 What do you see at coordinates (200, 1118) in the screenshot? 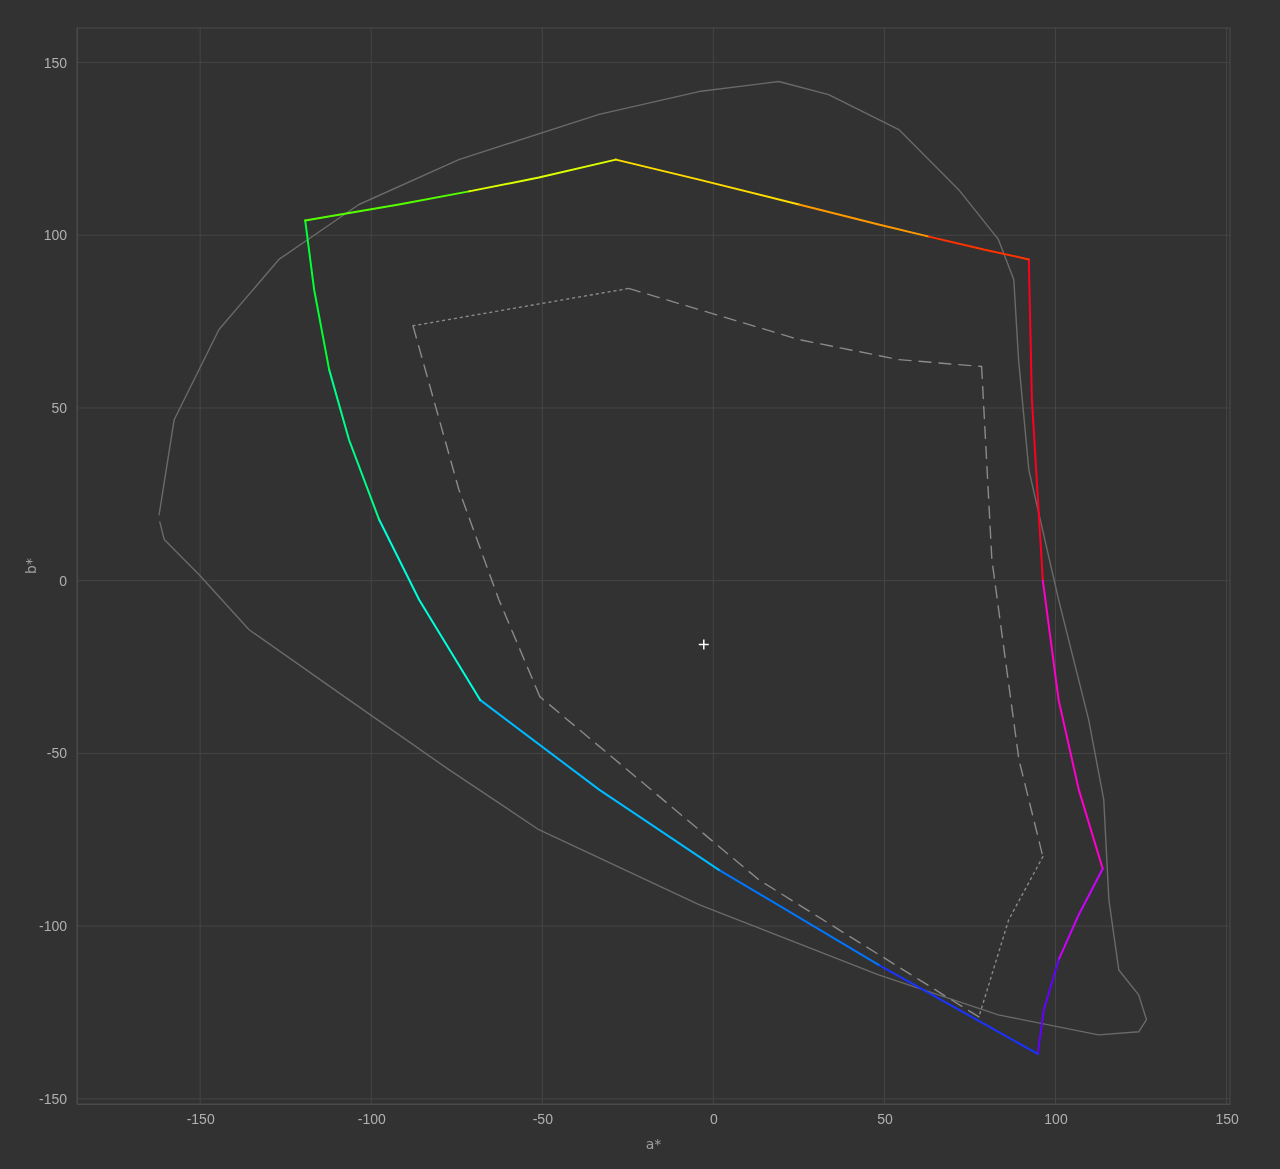
I see `x-tick-label: -150` at bounding box center [200, 1118].